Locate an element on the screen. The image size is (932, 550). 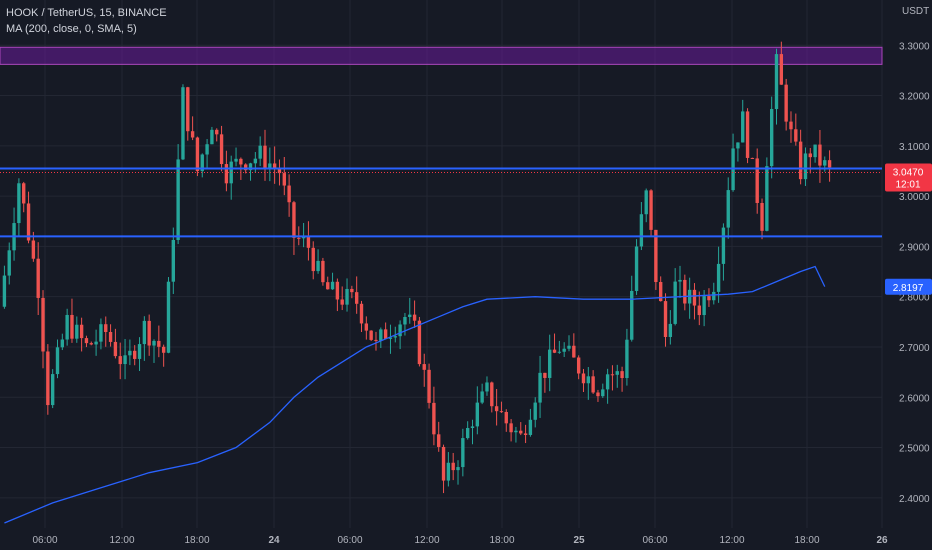
currency-label: USDT is located at coordinates (915, 11).